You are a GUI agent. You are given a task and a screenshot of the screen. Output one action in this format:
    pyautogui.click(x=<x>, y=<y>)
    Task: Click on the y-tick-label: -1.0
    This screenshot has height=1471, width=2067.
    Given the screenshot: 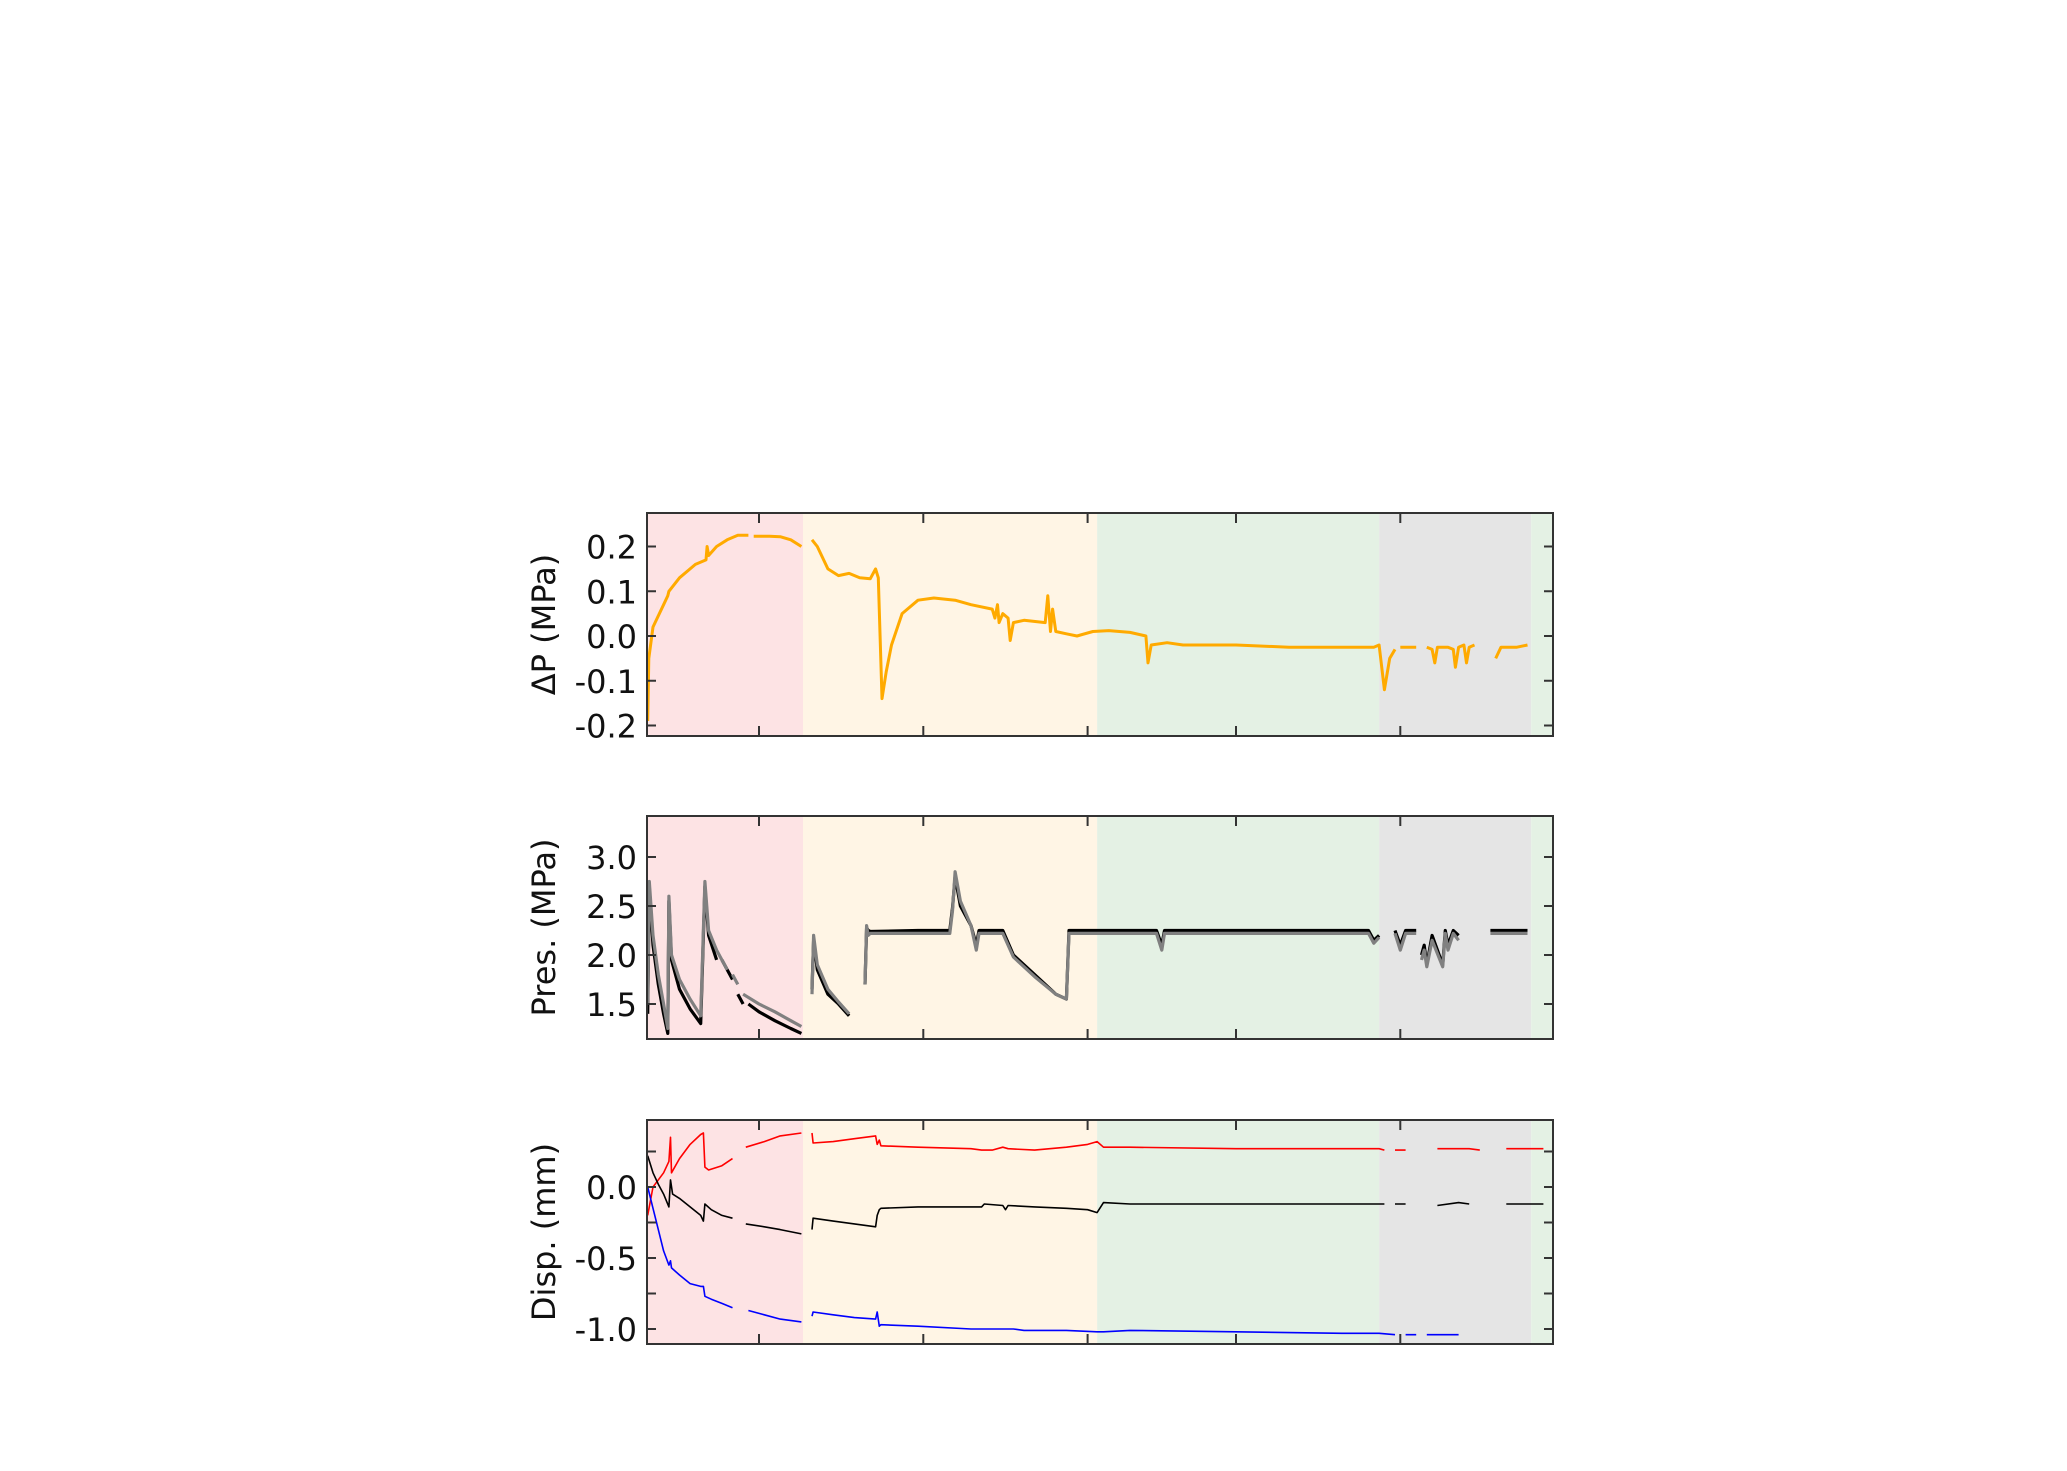 What is the action you would take?
    pyautogui.click(x=606, y=1330)
    